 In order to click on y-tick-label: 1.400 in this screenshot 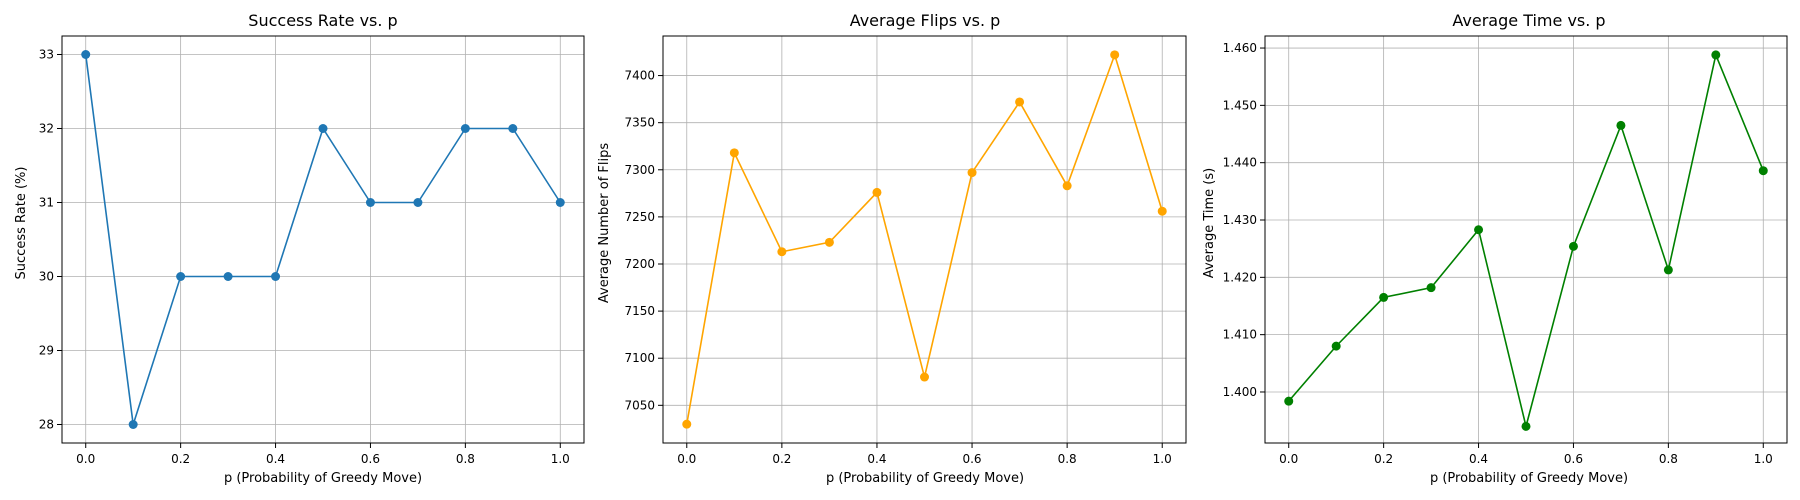, I will do `click(1240, 392)`.